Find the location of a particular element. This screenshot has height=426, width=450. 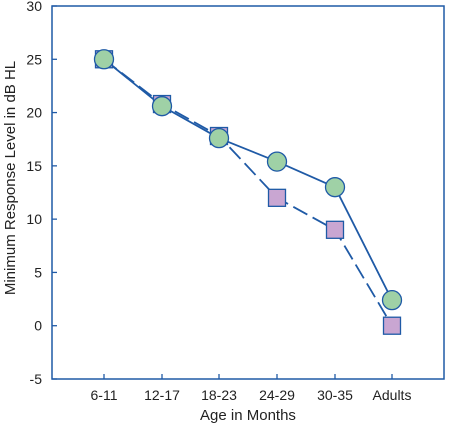

y-axis-title: Minimum Response Level in dB HL is located at coordinates (10, 178).